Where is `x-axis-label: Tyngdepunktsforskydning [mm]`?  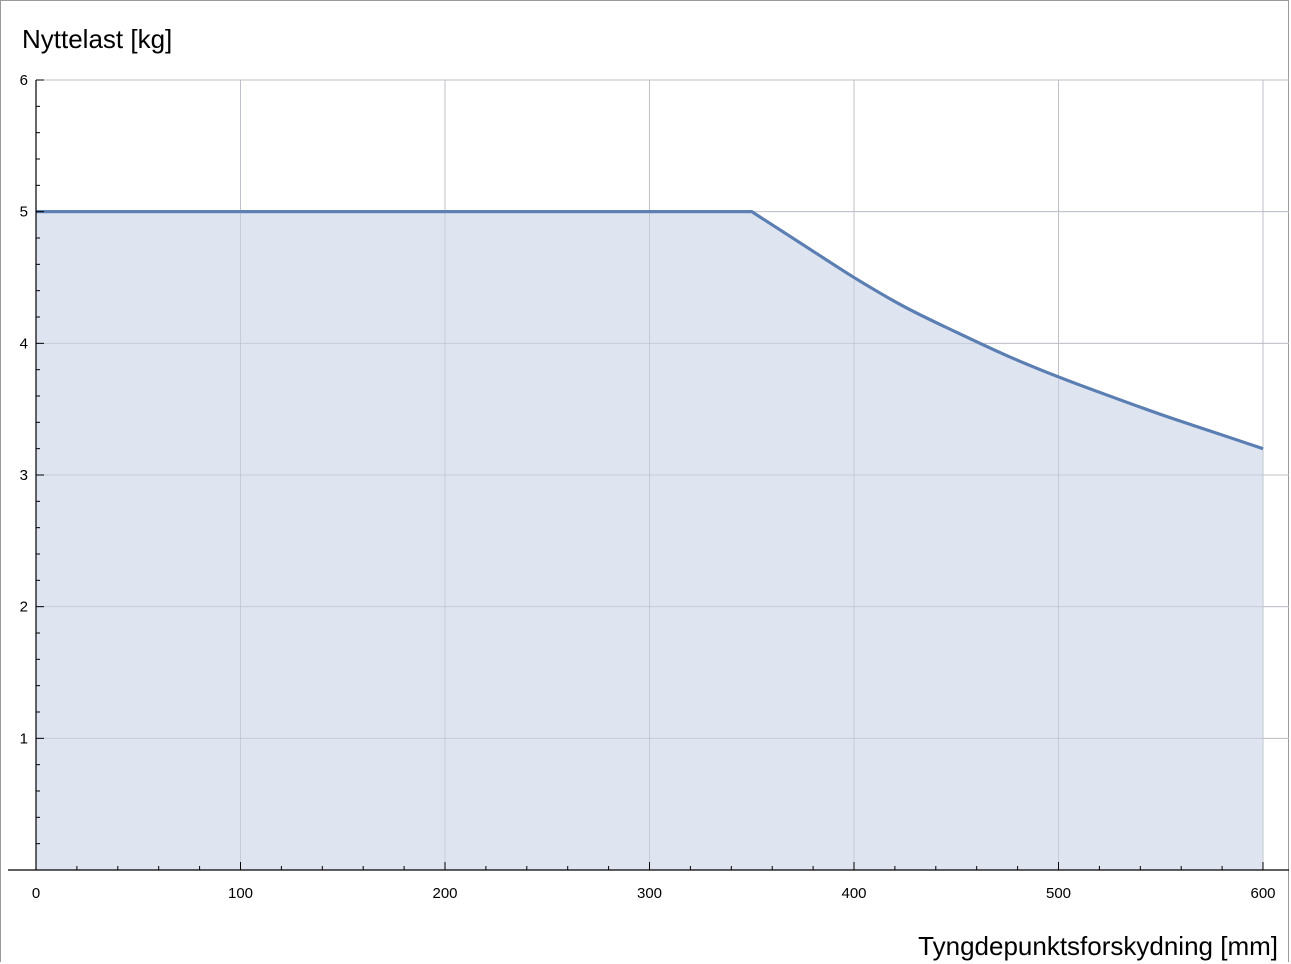
x-axis-label: Tyngdepunktsforskydning [mm] is located at coordinates (1098, 946).